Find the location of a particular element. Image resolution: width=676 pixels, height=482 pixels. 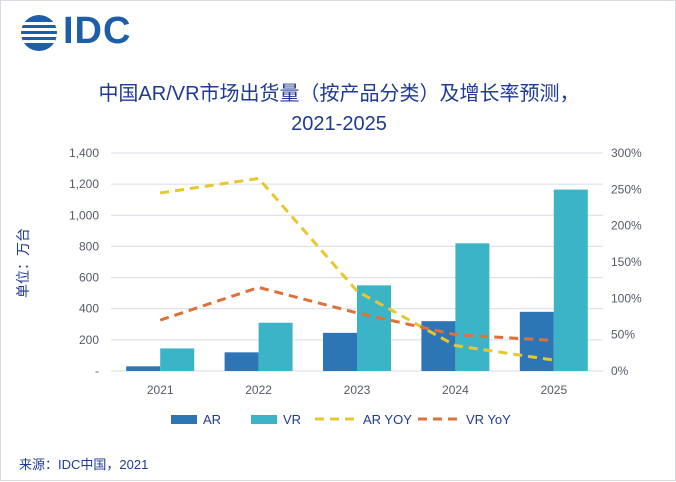

x-tick-label: 2023 is located at coordinates (357, 390).